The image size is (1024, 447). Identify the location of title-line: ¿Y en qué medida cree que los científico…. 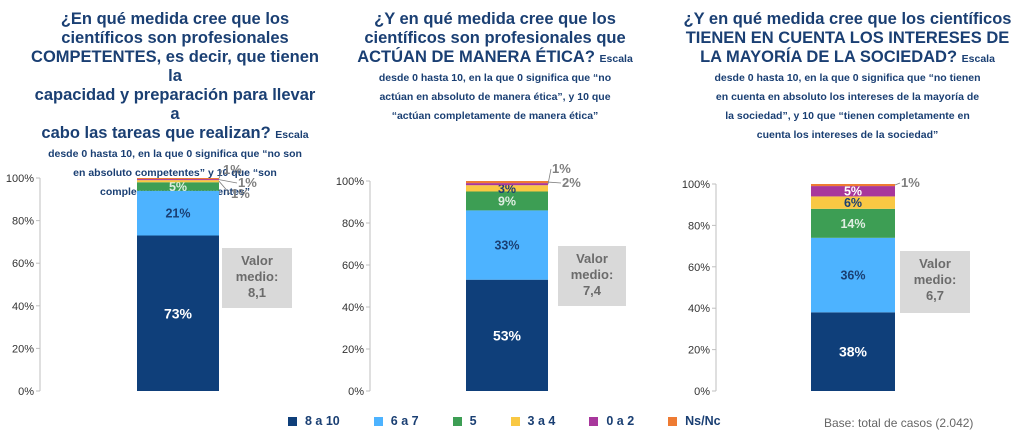
(847, 19).